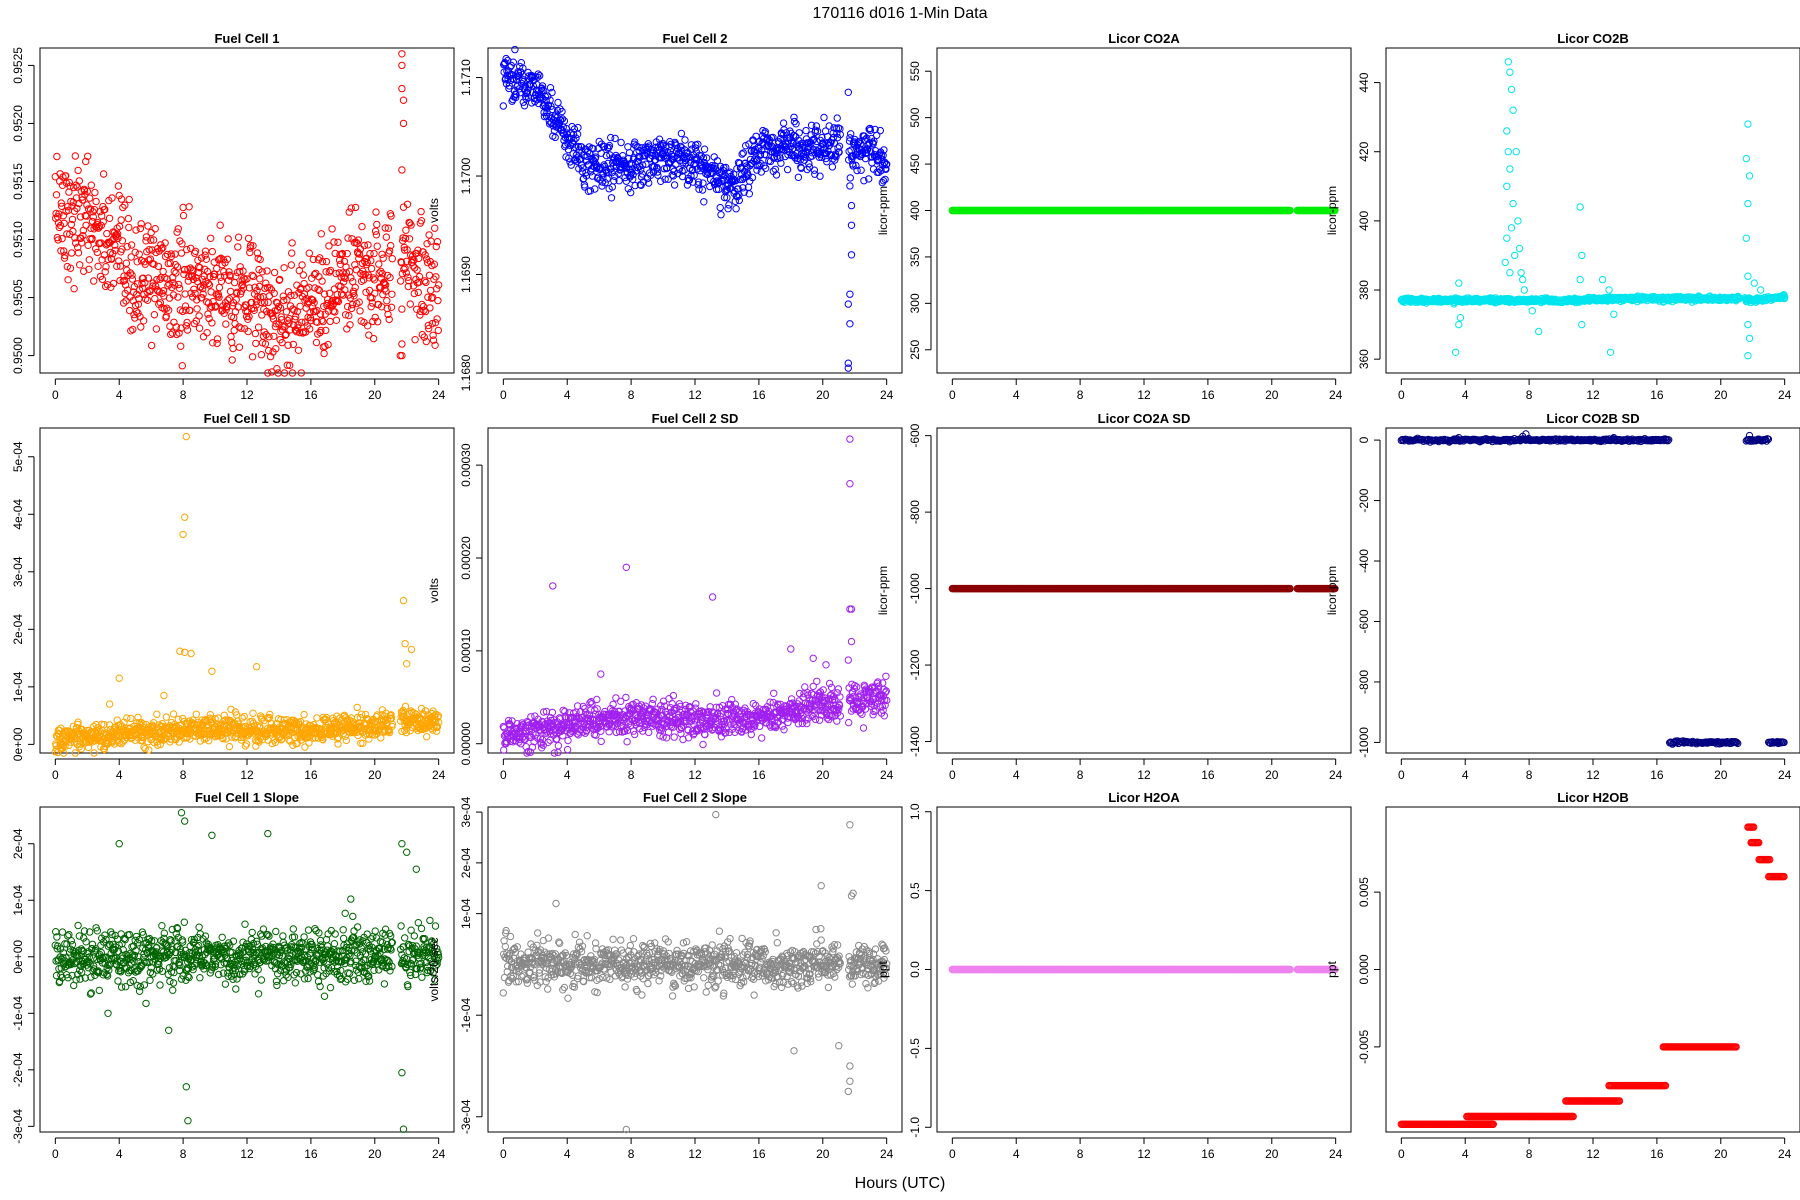 The height and width of the screenshot is (1200, 1800). I want to click on y-tick-label: 1e-04, so click(18, 686).